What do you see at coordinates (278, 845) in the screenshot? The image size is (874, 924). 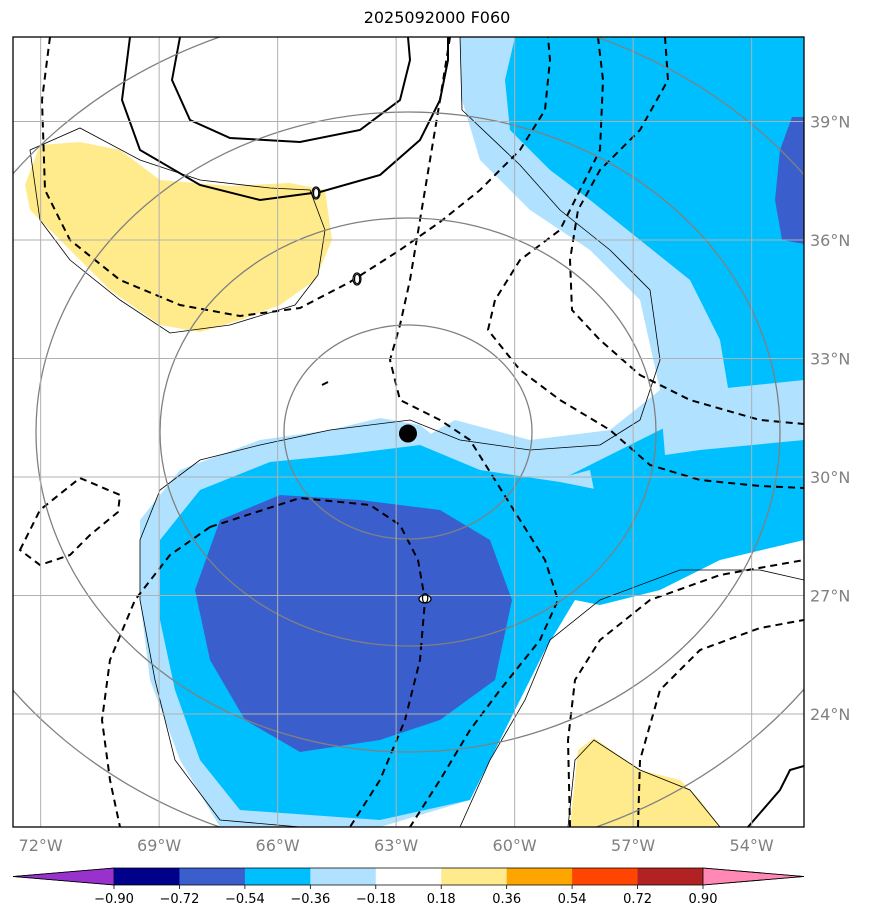 I see `longitude-label: 66°W` at bounding box center [278, 845].